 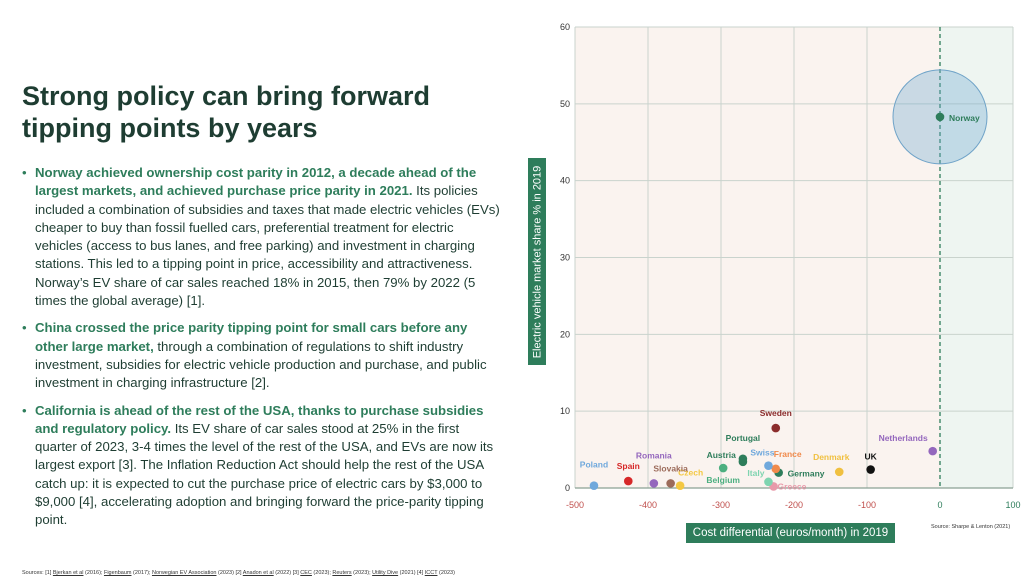 I want to click on data-label-sweden: Sweden, so click(x=776, y=413).